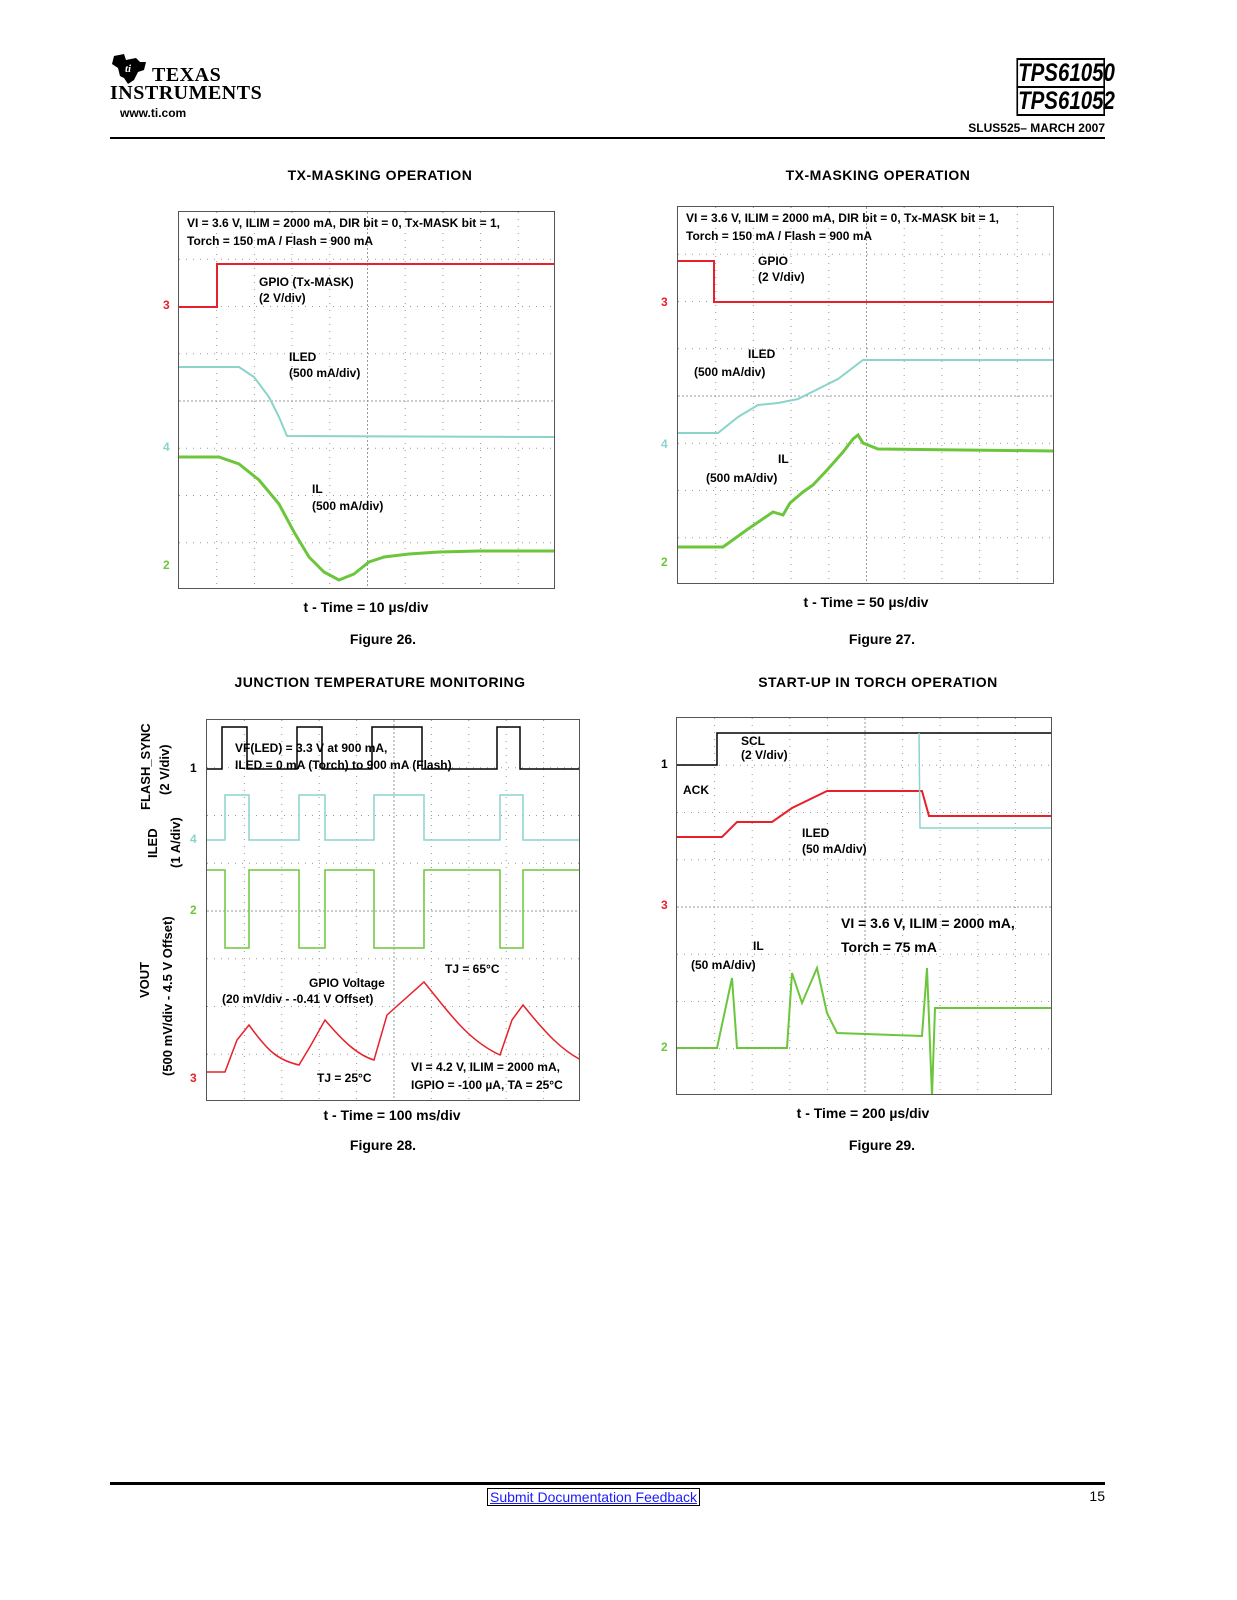 Image resolution: width=1237 pixels, height=1600 pixels. I want to click on figure-29-il-scale: (50 mA/div), so click(723, 965).